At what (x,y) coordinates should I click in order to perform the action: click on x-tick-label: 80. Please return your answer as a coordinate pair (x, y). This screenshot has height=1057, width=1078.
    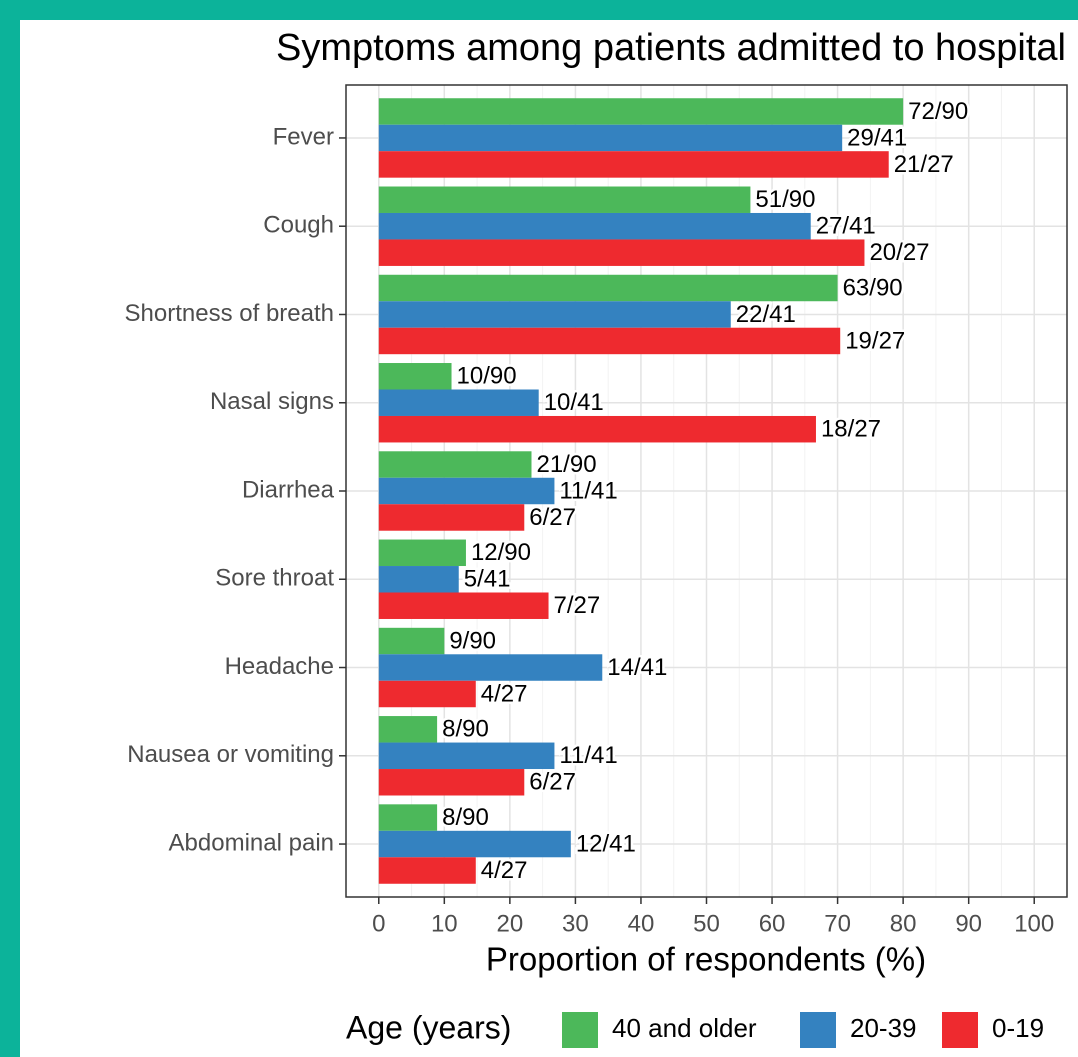
    Looking at the image, I should click on (903, 923).